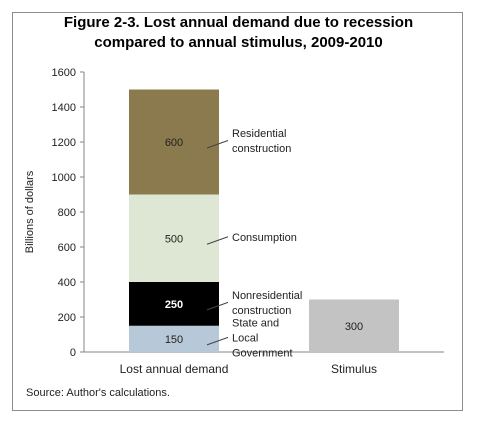  I want to click on data-label: 150, so click(174, 340).